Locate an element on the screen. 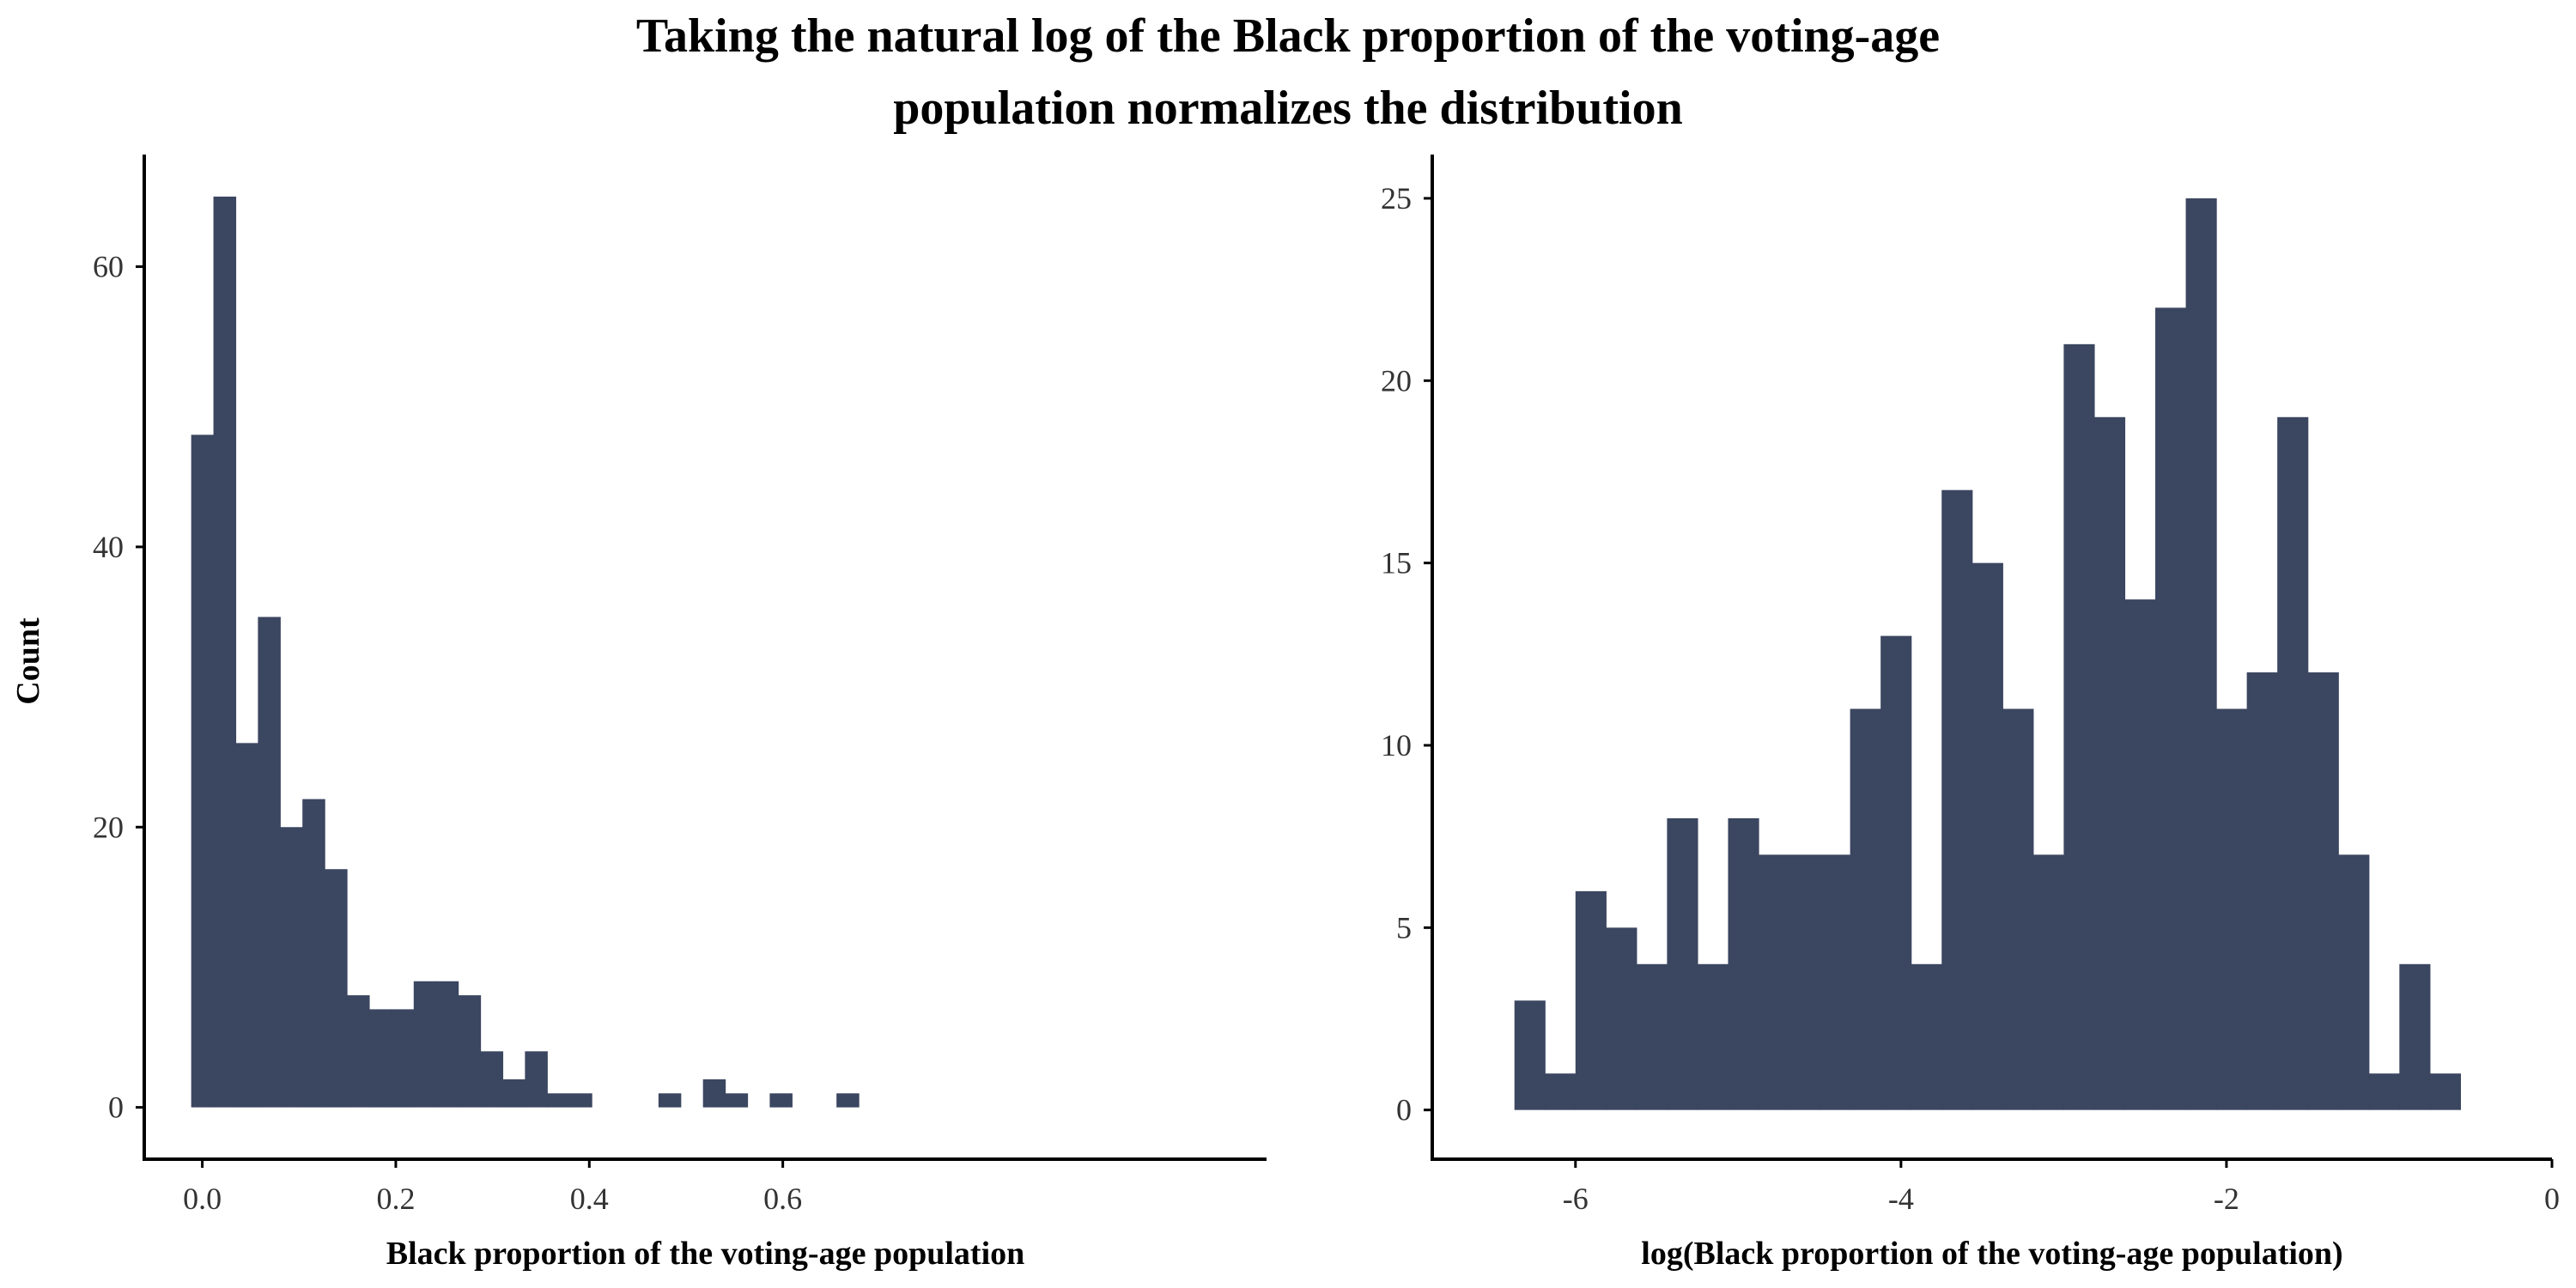 This screenshot has height=1288, width=2576. x-tick-label-proportion-1: 0.2 is located at coordinates (396, 1199).